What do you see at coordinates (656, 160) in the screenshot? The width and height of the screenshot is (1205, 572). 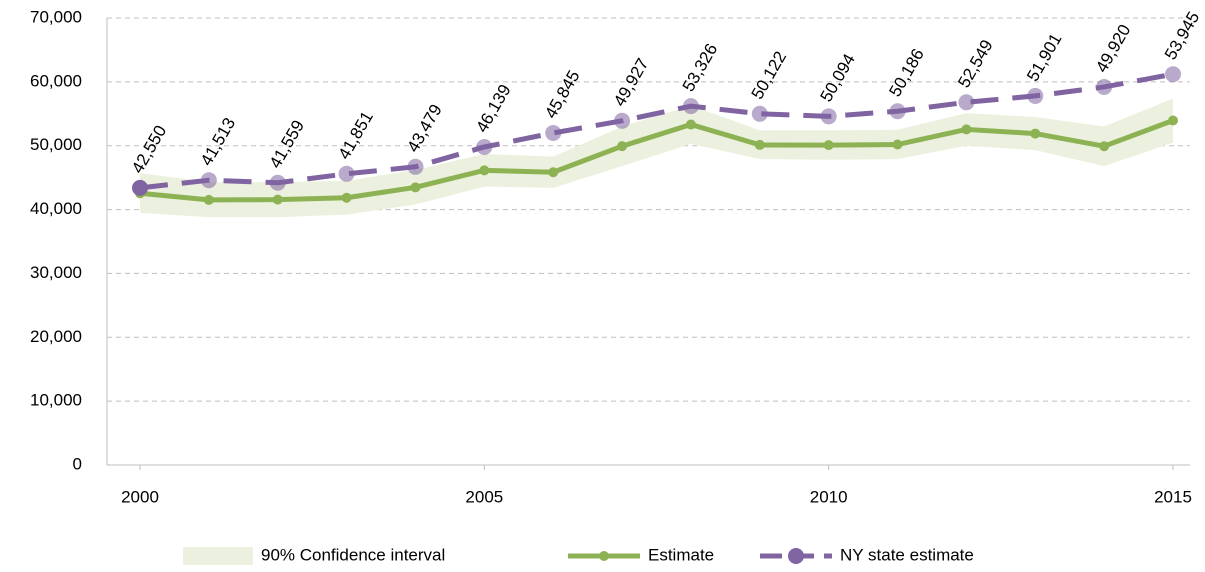 I see `estimate-line` at bounding box center [656, 160].